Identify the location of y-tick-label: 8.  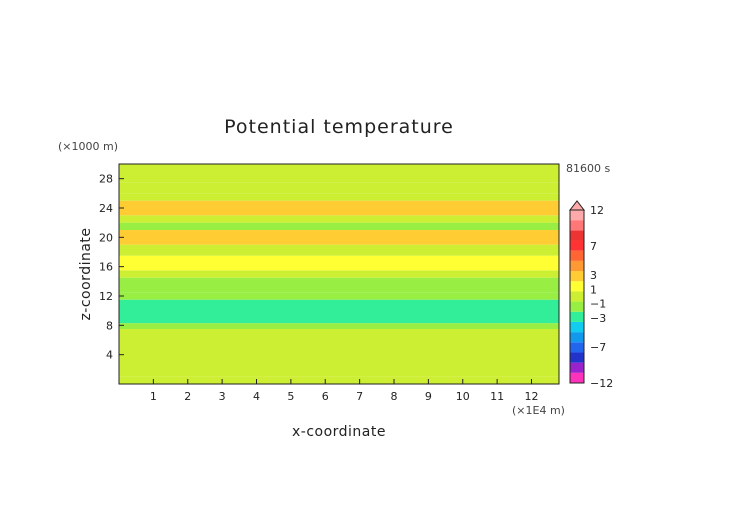
(109, 325).